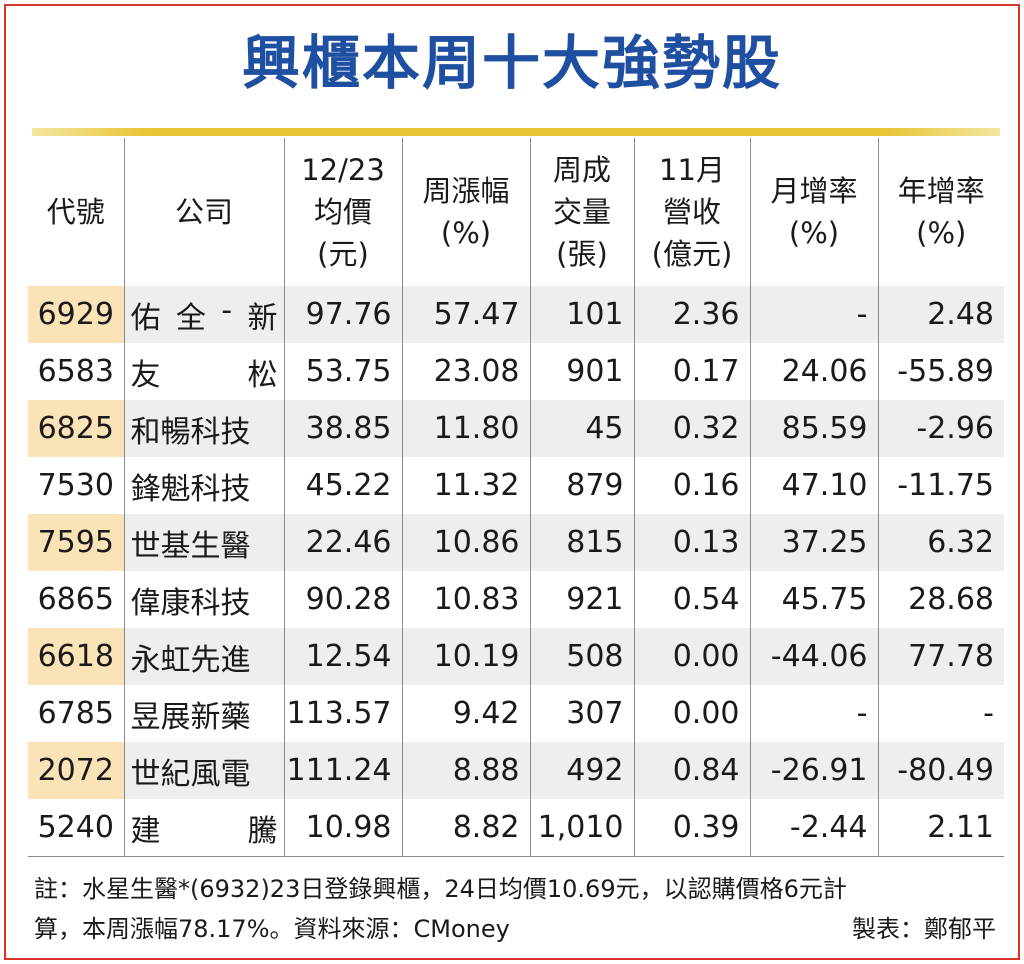  Describe the element at coordinates (190, 774) in the screenshot. I see `company-name-part: 世紀風電` at that location.